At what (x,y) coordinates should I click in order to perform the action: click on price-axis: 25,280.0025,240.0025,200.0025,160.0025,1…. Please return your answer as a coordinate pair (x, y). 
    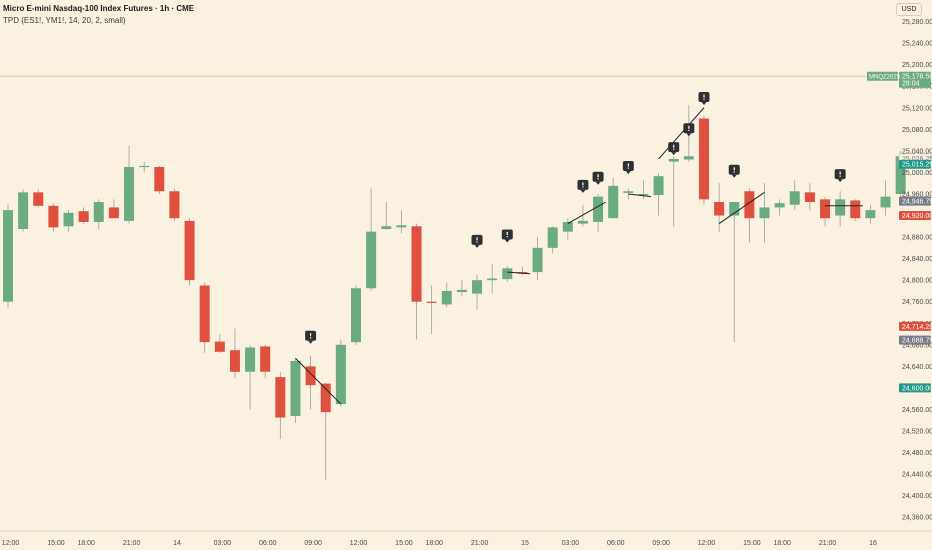
    Looking at the image, I should click on (917, 270).